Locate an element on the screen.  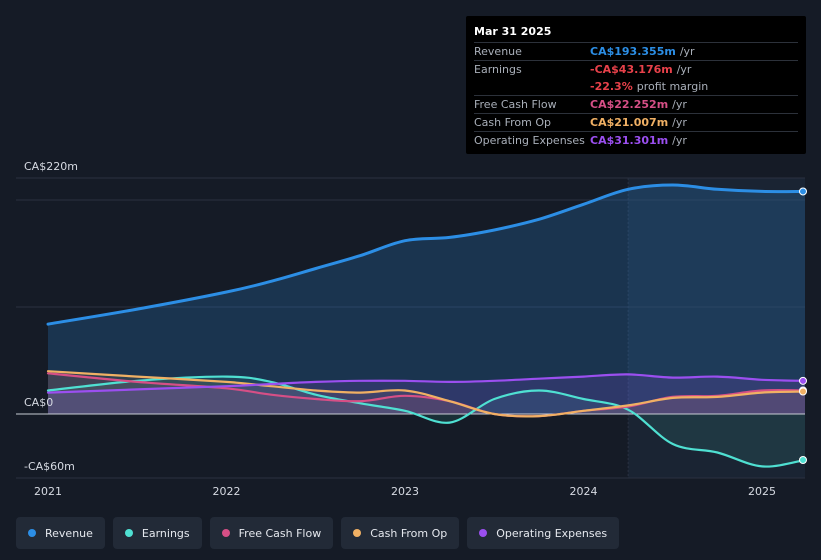
series-endpoint-cash-from-op is located at coordinates (803, 391).